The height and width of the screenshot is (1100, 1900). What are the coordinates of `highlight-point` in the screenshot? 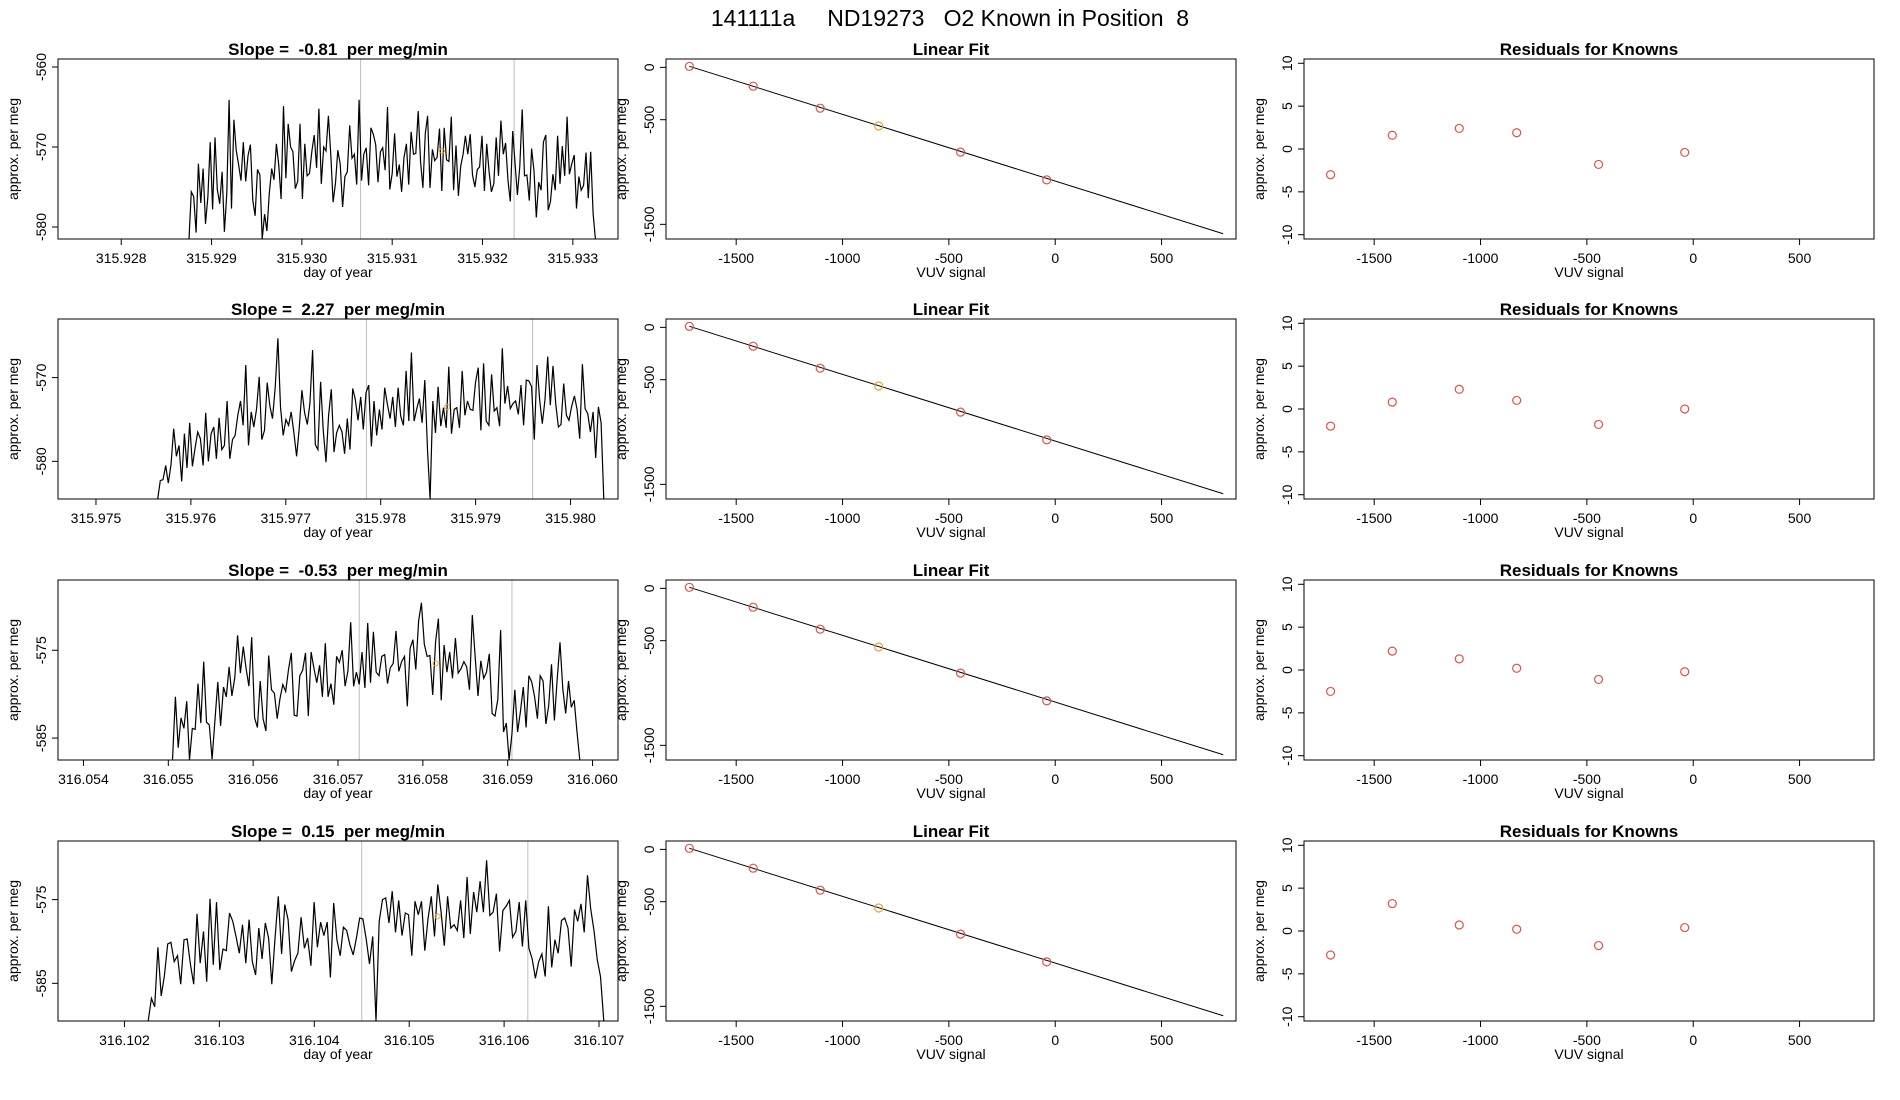 It's located at (447, 406).